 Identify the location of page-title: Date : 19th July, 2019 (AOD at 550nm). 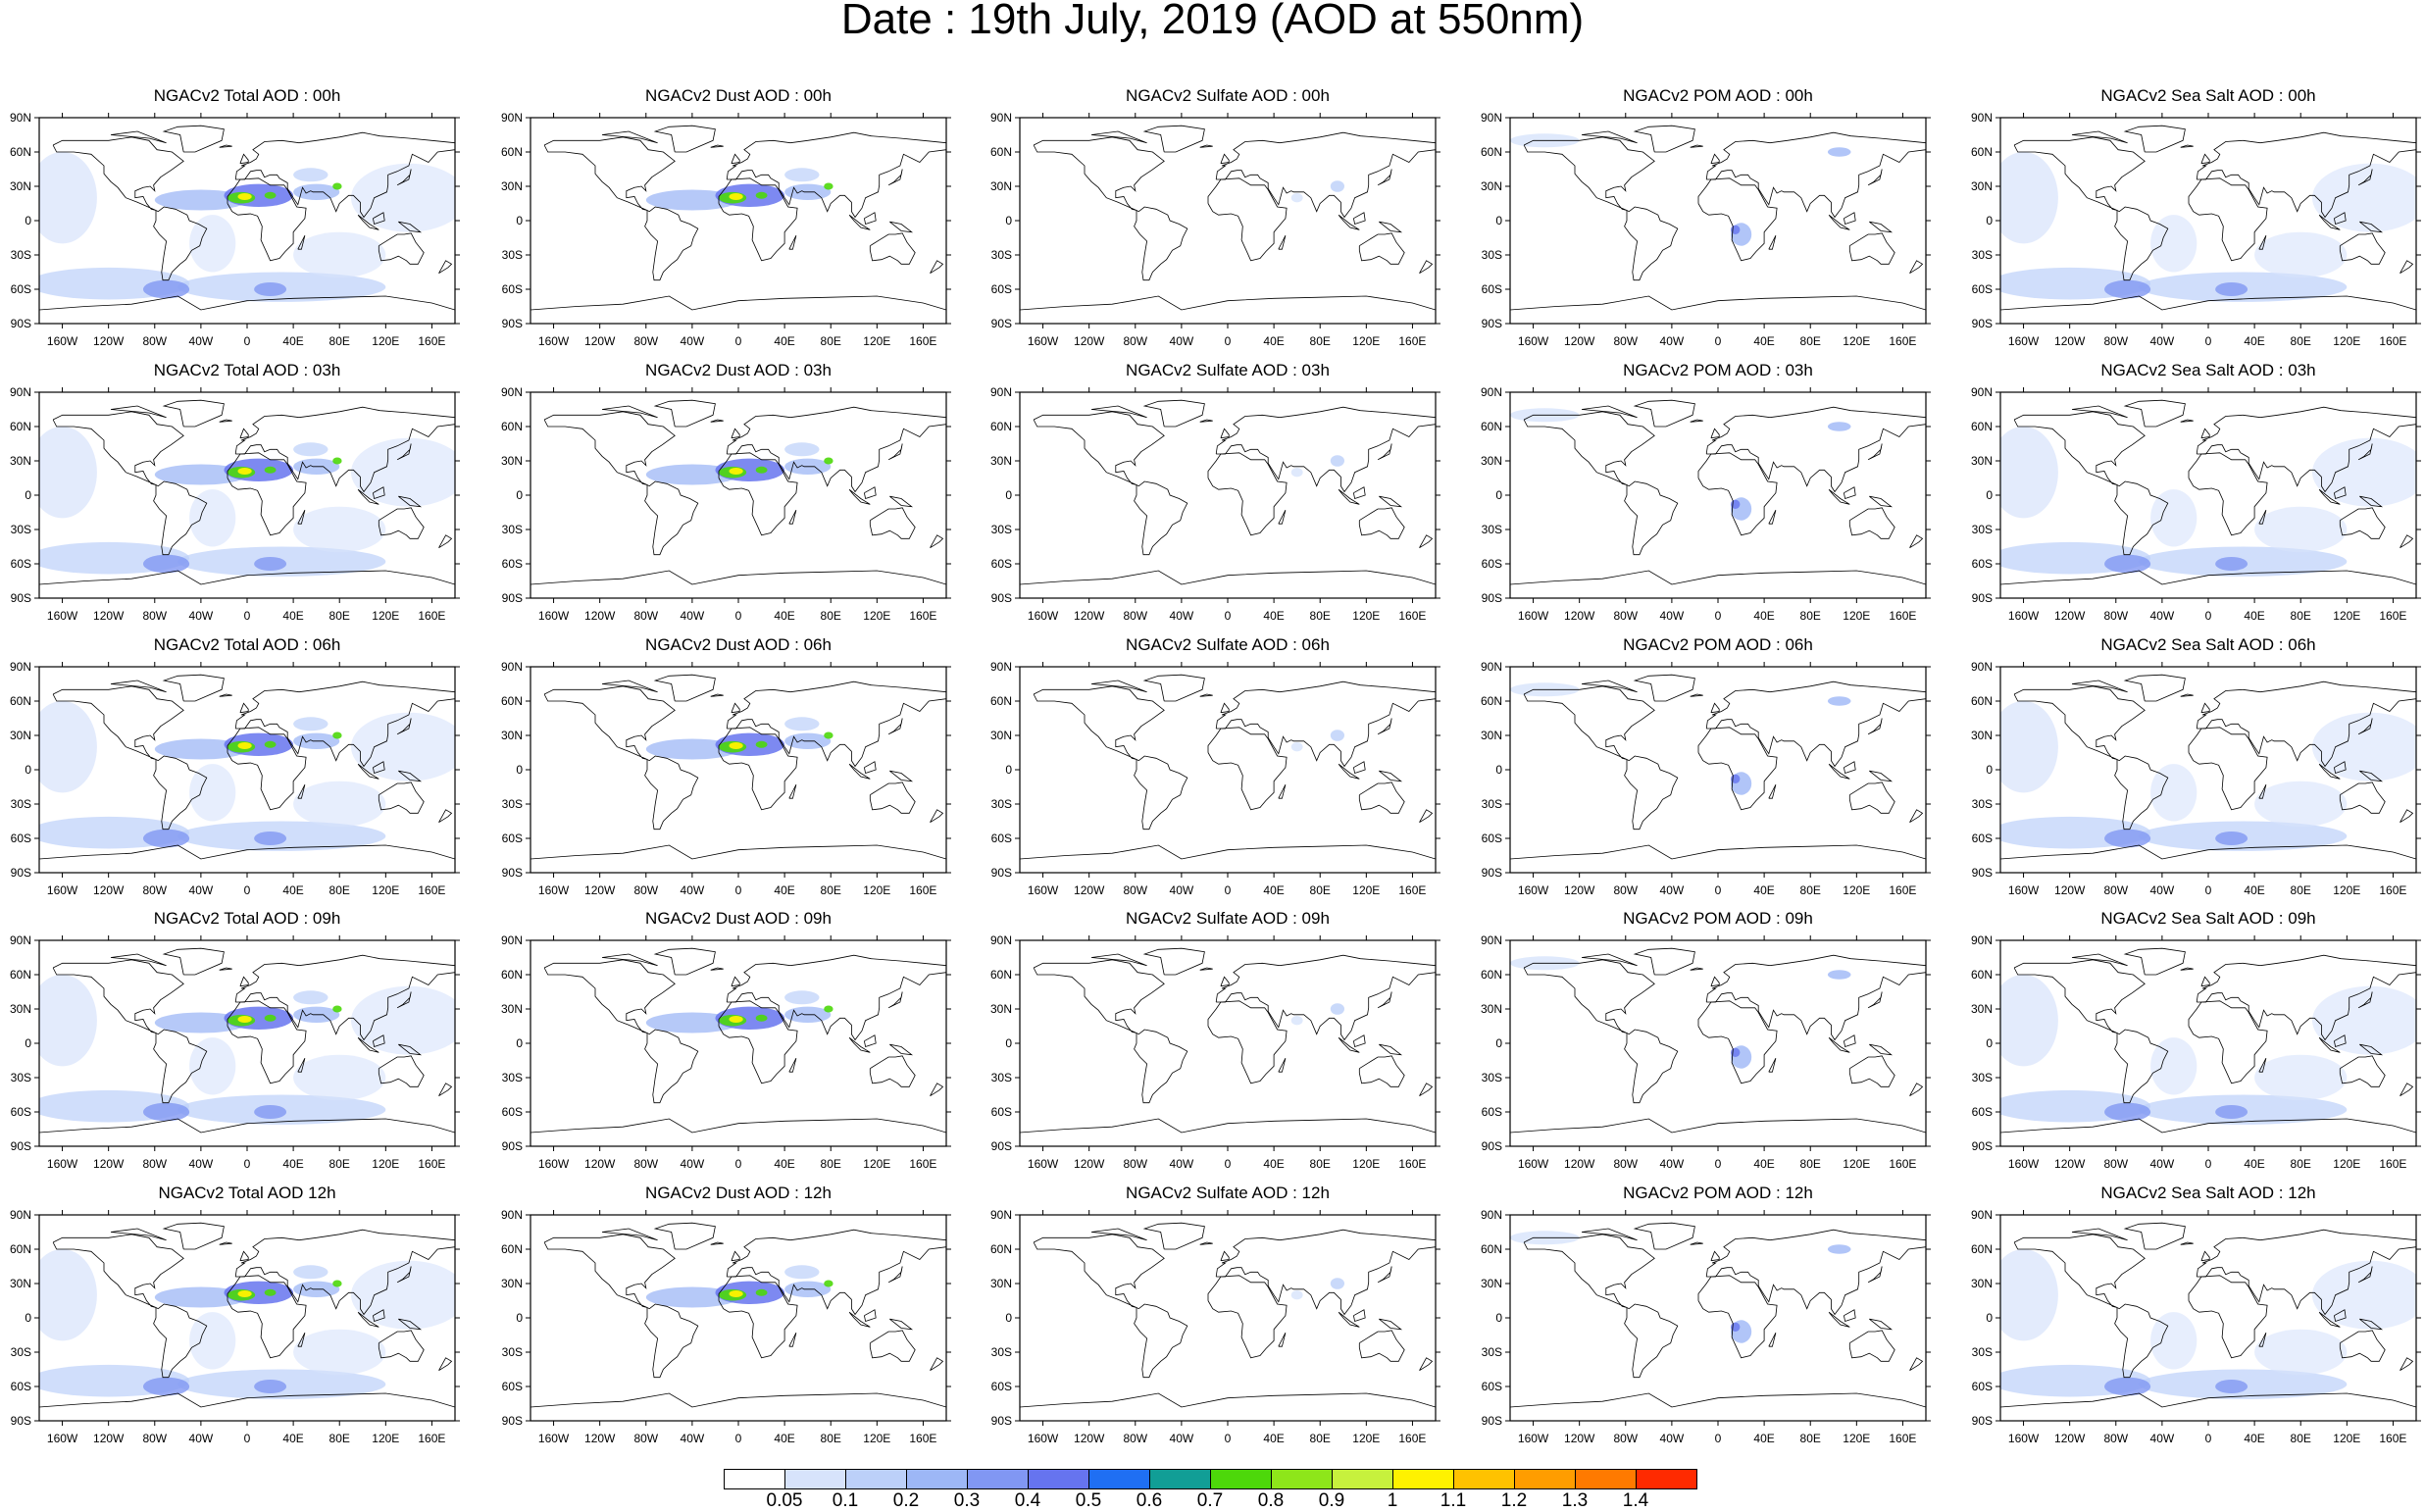
(1212, 21).